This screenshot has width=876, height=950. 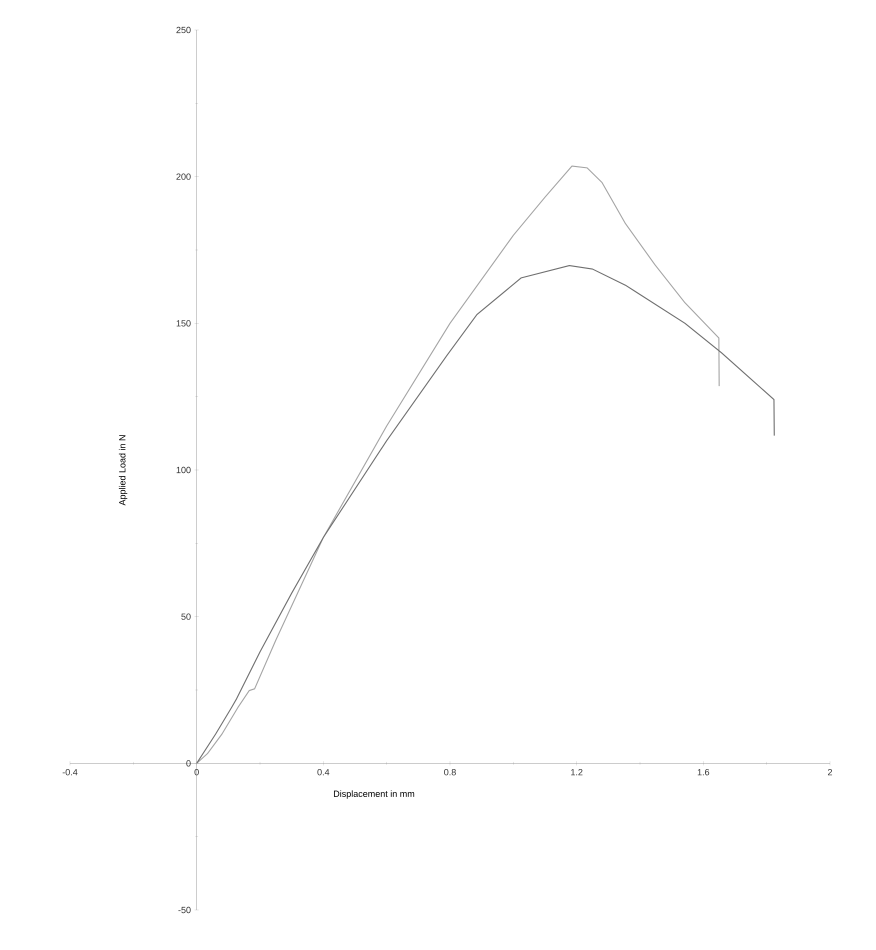 What do you see at coordinates (830, 772) in the screenshot?
I see `x-tick-label: 2` at bounding box center [830, 772].